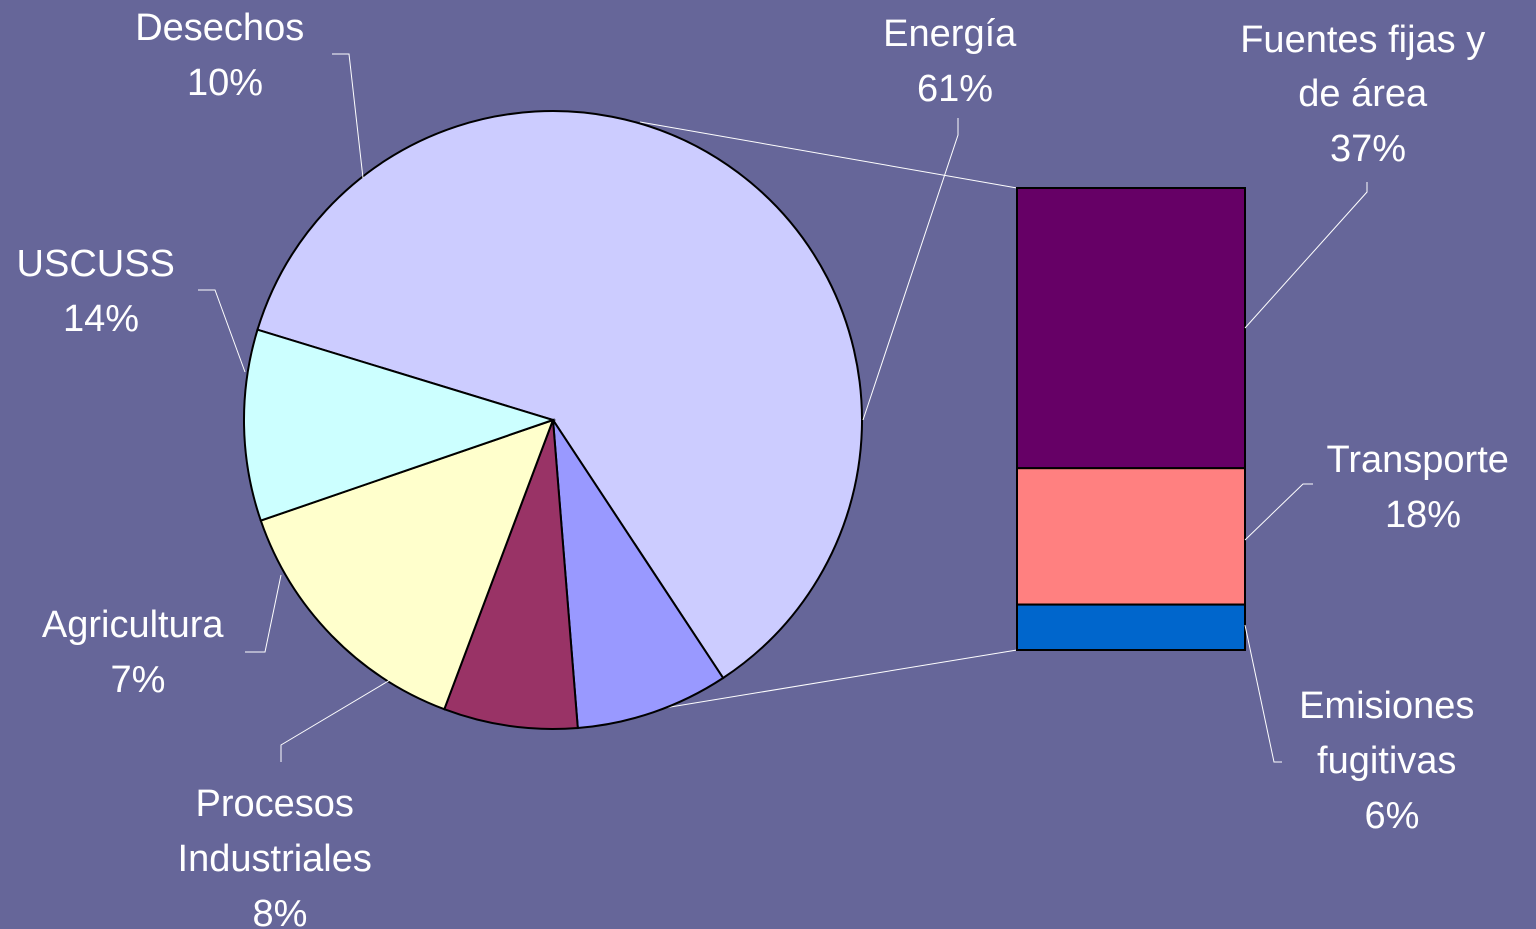  Describe the element at coordinates (335, 720) in the screenshot. I see `leader-line-procesos` at that location.